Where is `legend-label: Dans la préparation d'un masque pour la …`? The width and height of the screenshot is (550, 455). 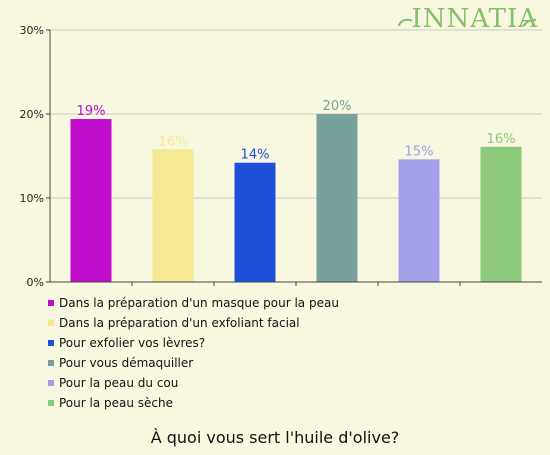
legend-label: Dans la préparation d'un masque pour la … is located at coordinates (199, 303).